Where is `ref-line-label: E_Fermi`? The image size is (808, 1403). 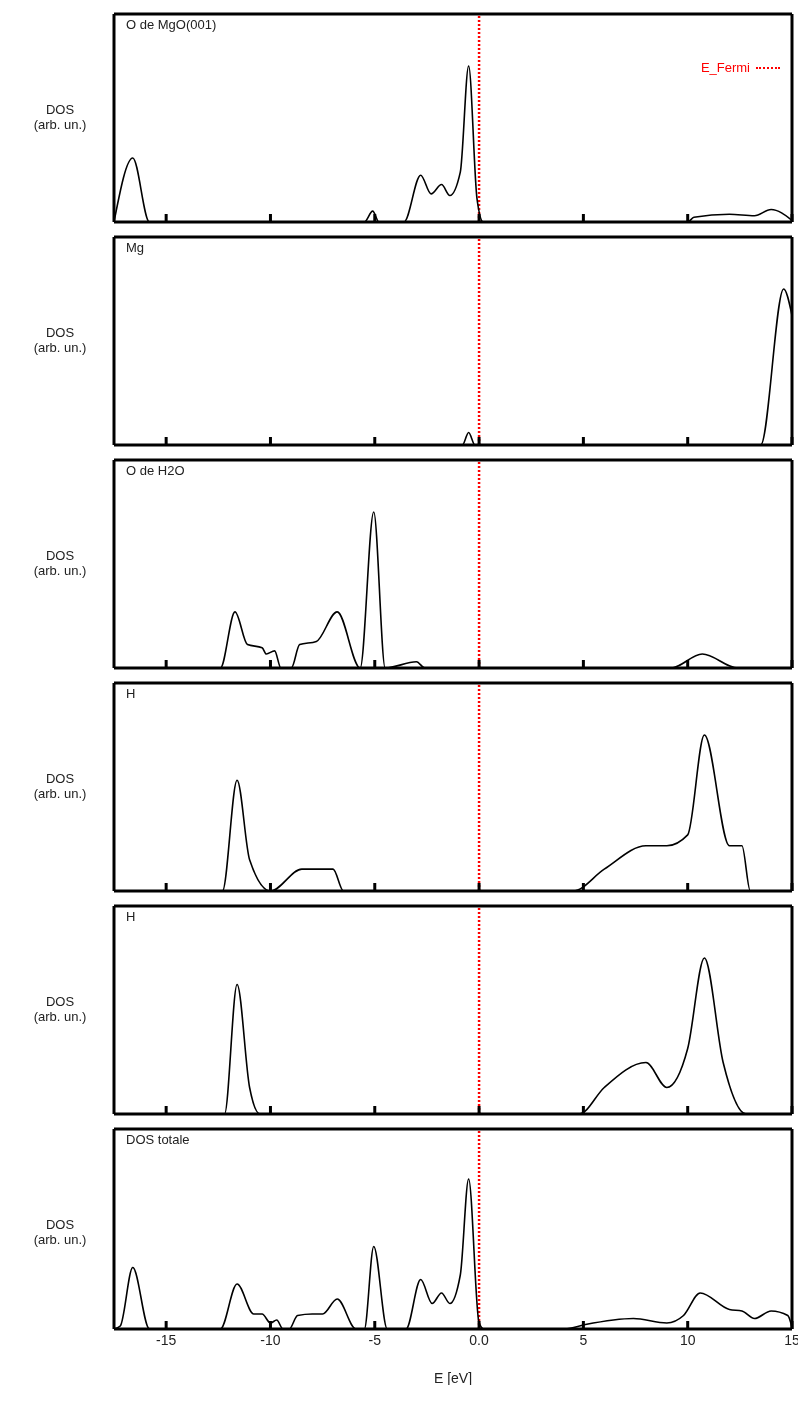
ref-line-label: E_Fermi is located at coordinates (725, 67).